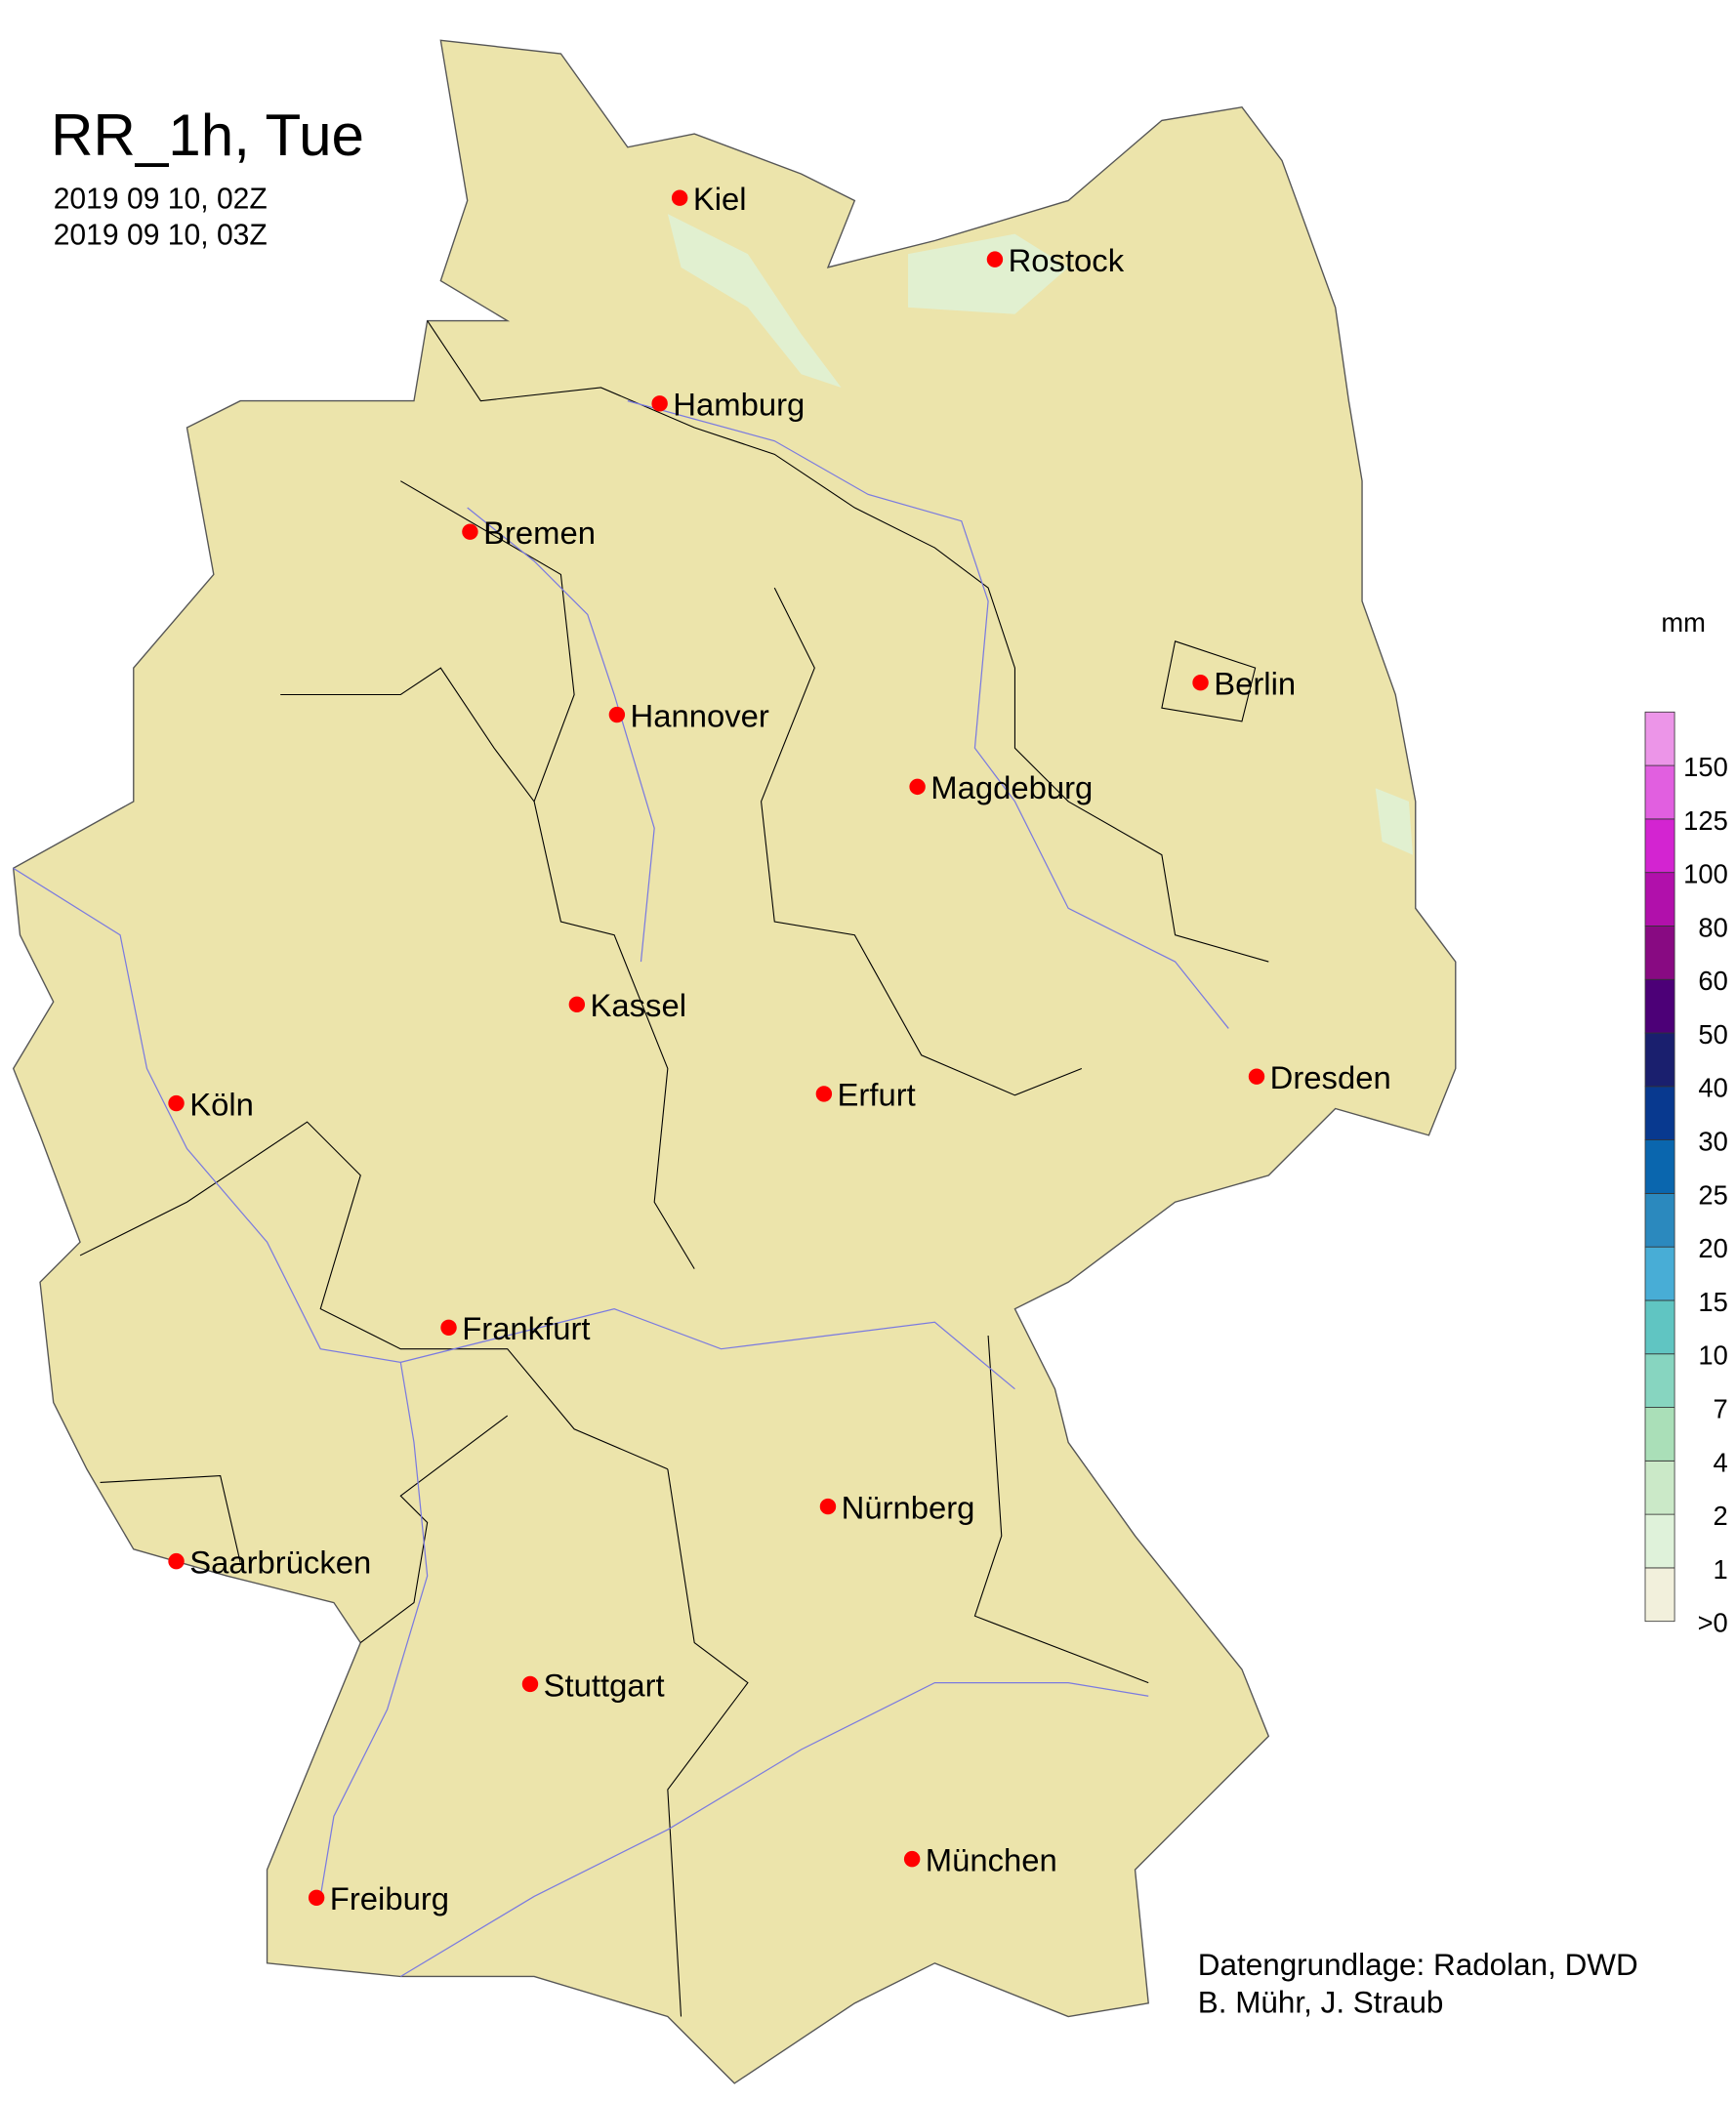 This screenshot has height=2101, width=1736. I want to click on legend-label: 30, so click(1712, 1142).